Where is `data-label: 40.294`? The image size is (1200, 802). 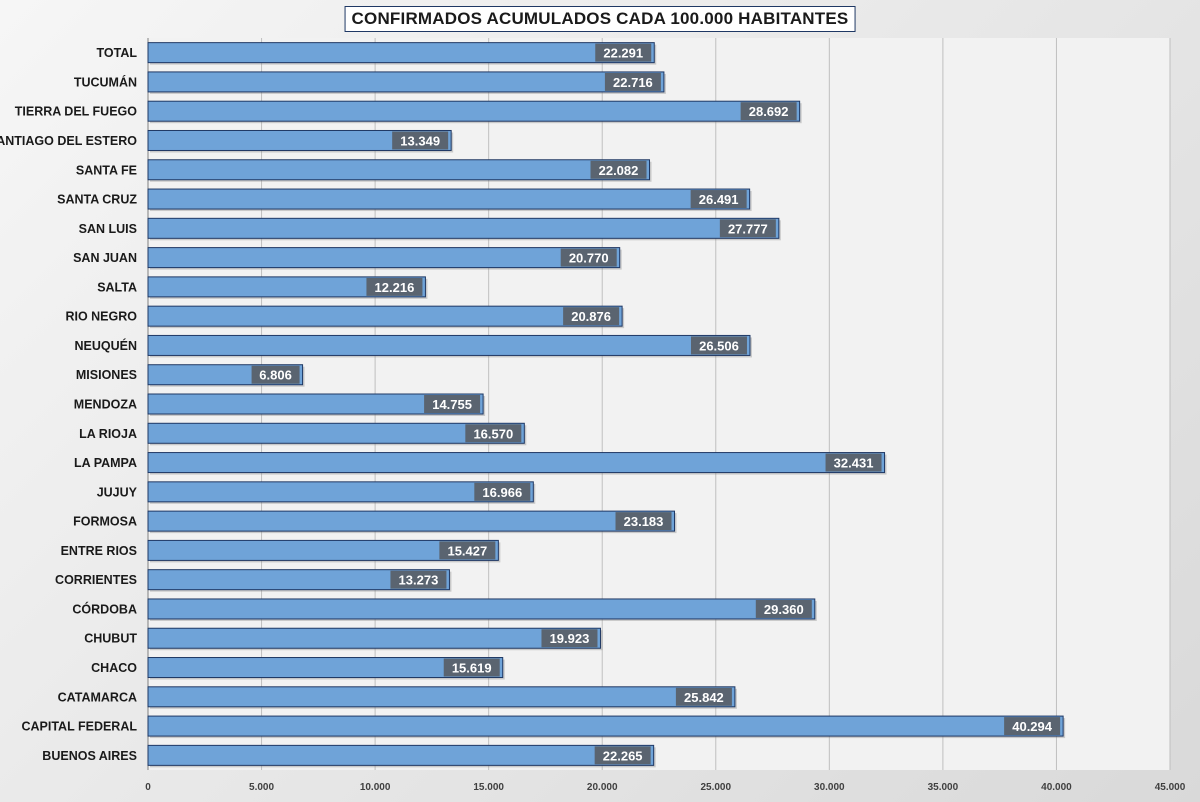 data-label: 40.294 is located at coordinates (1032, 726).